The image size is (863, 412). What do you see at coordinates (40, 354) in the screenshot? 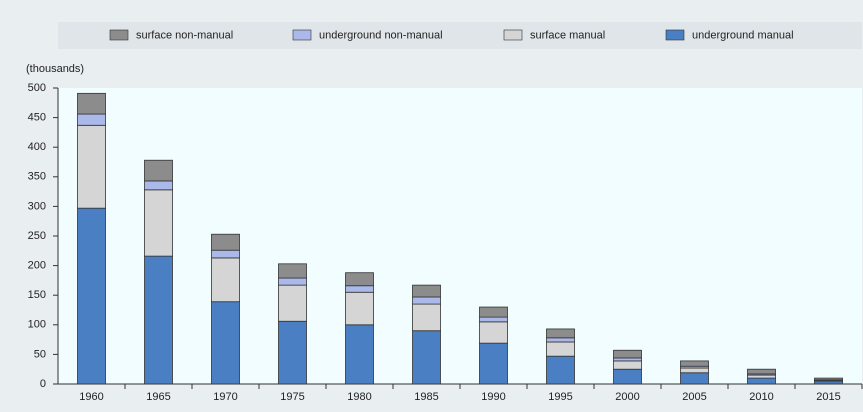
I see `y-tick-label: 50` at bounding box center [40, 354].